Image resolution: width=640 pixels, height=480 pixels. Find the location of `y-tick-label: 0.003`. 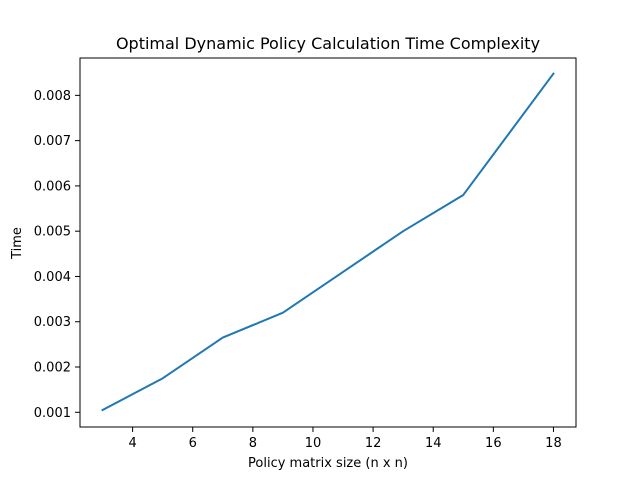

y-tick-label: 0.003 is located at coordinates (52, 322).